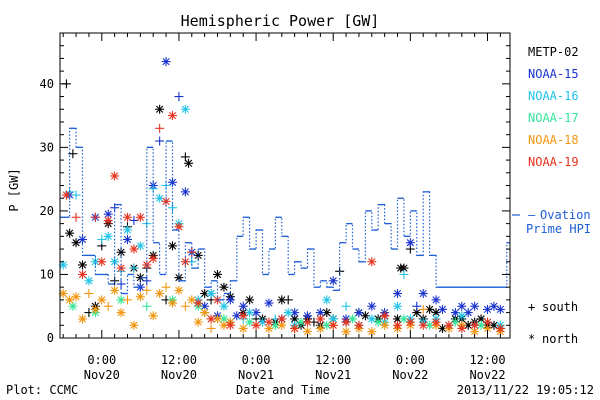 The width and height of the screenshot is (600, 400). I want to click on x-tick-date-label: Nov21, so click(256, 375).